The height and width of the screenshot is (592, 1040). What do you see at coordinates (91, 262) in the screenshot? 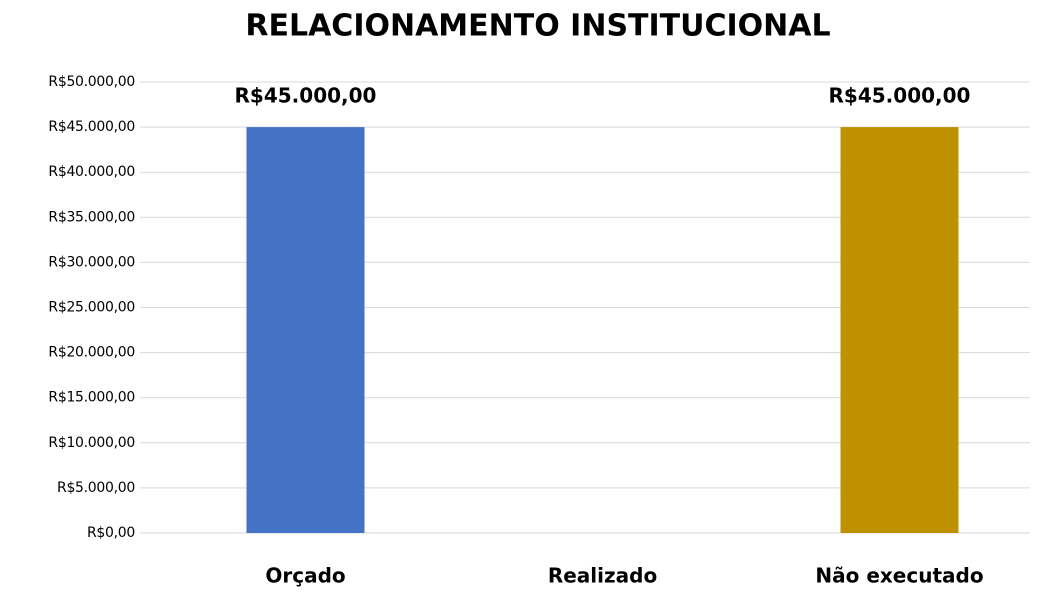
I see `y-tick-label: R$30.000,00` at bounding box center [91, 262].